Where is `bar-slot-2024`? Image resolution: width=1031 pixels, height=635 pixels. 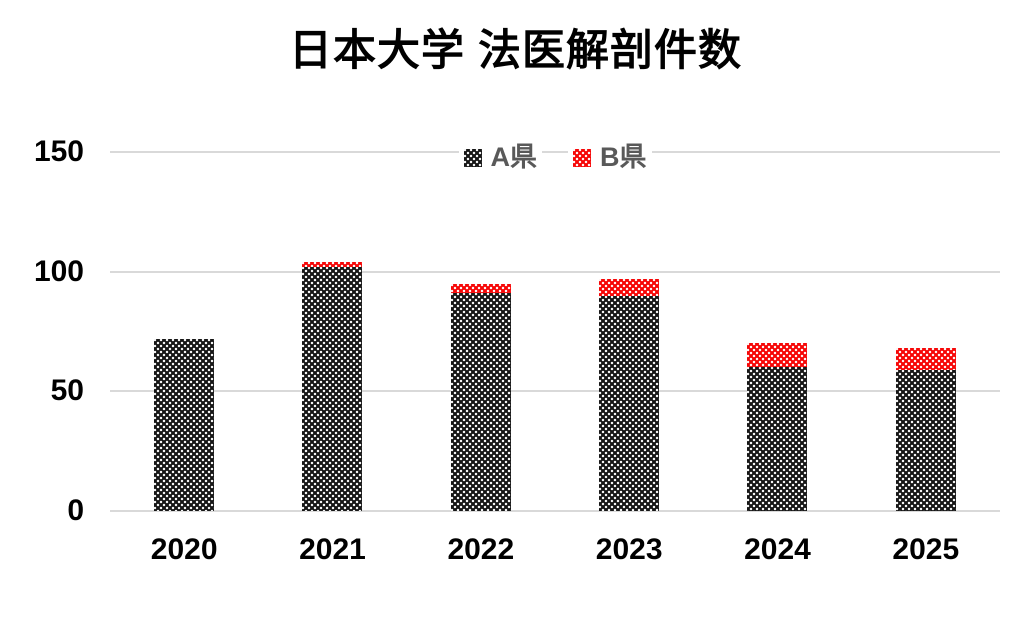
bar-slot-2024 is located at coordinates (777, 331).